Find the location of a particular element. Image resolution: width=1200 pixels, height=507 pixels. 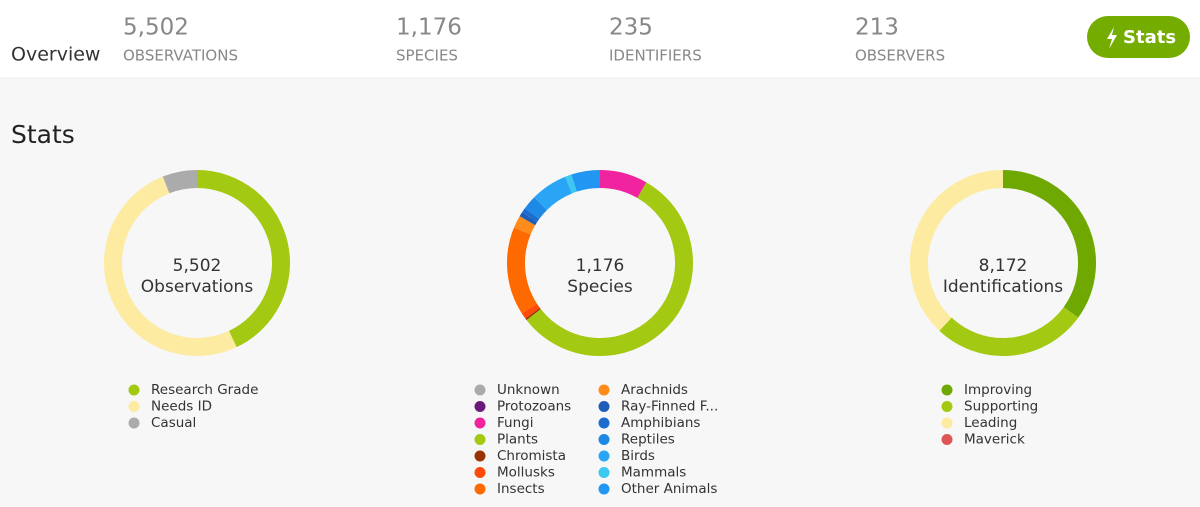

legend-label: Mammals is located at coordinates (653, 473).